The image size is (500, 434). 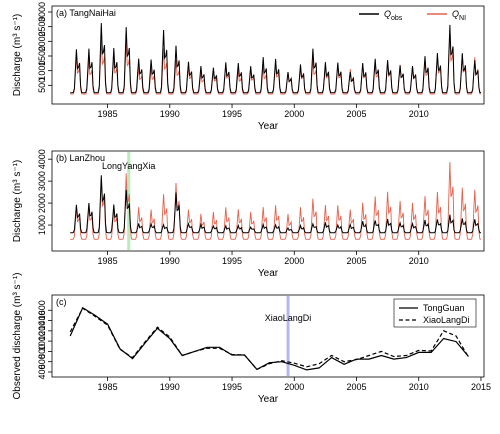 I want to click on panel-a-xtick-label: 2010, so click(x=419, y=114).